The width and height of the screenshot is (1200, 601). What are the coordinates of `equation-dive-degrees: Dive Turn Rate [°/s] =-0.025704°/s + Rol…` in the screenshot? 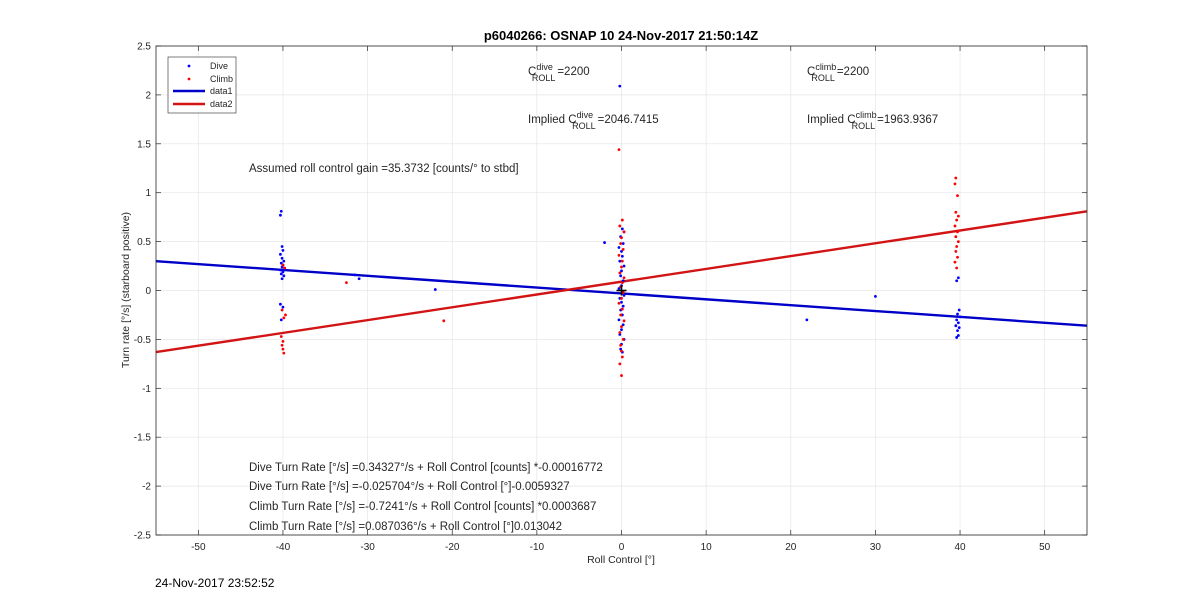 It's located at (409, 487).